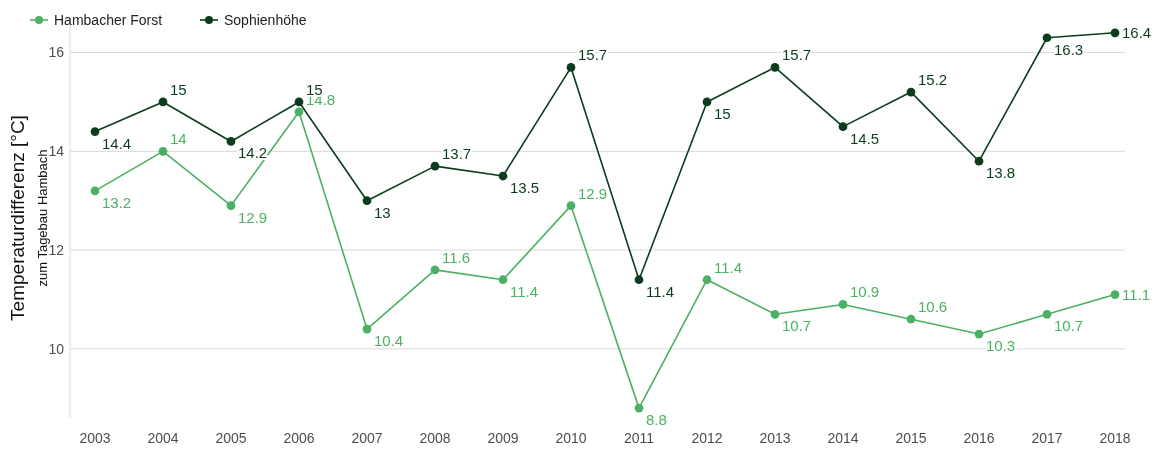  What do you see at coordinates (1115, 438) in the screenshot?
I see `x-tick-label: 2018` at bounding box center [1115, 438].